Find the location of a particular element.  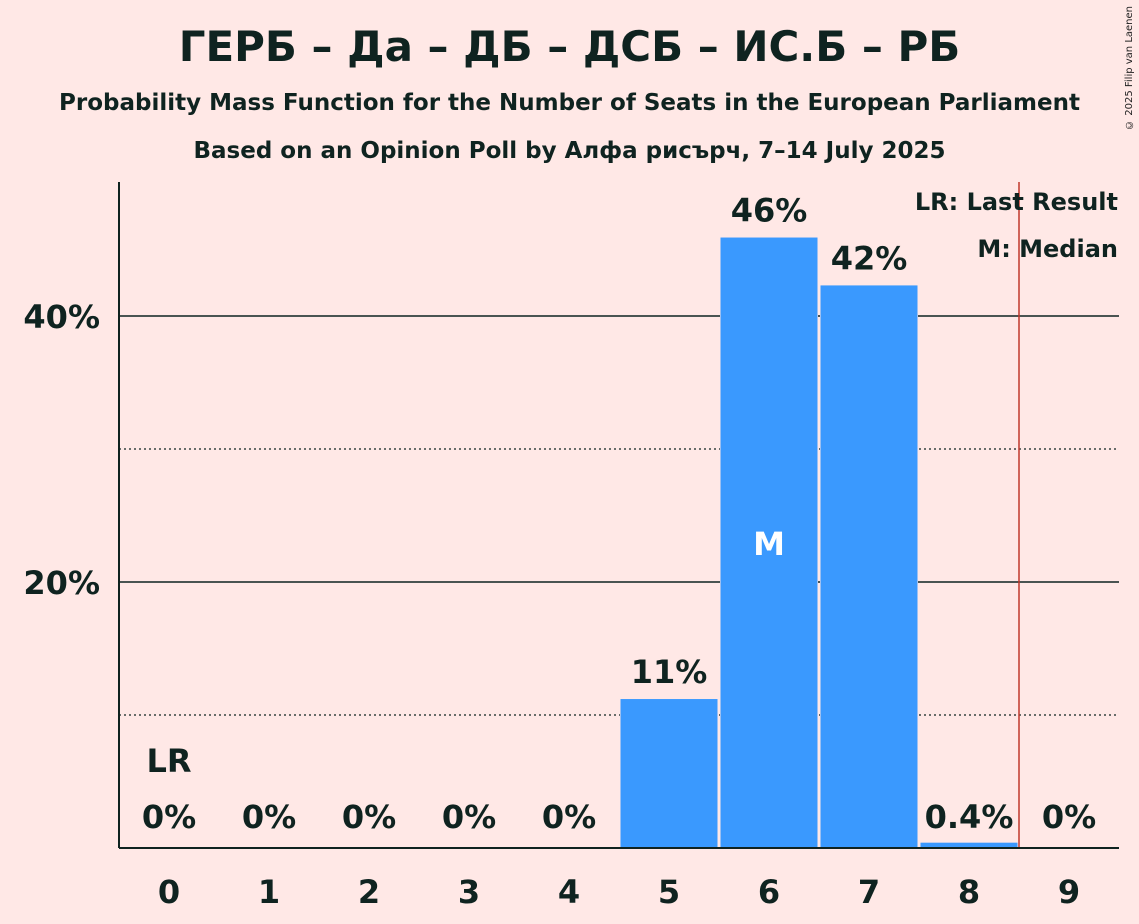

x-tick-label: 8 is located at coordinates (969, 892).